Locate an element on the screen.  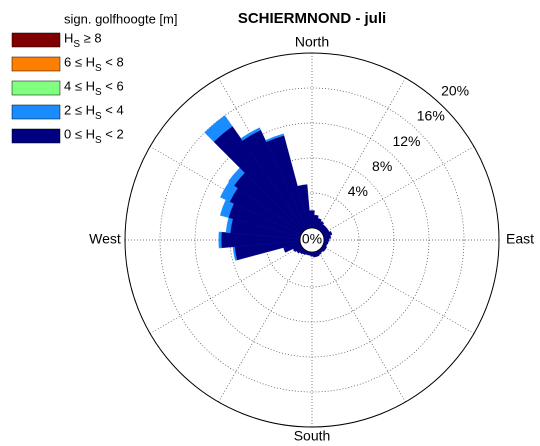
legend-label: HS ≥ 8 is located at coordinates (83, 40).